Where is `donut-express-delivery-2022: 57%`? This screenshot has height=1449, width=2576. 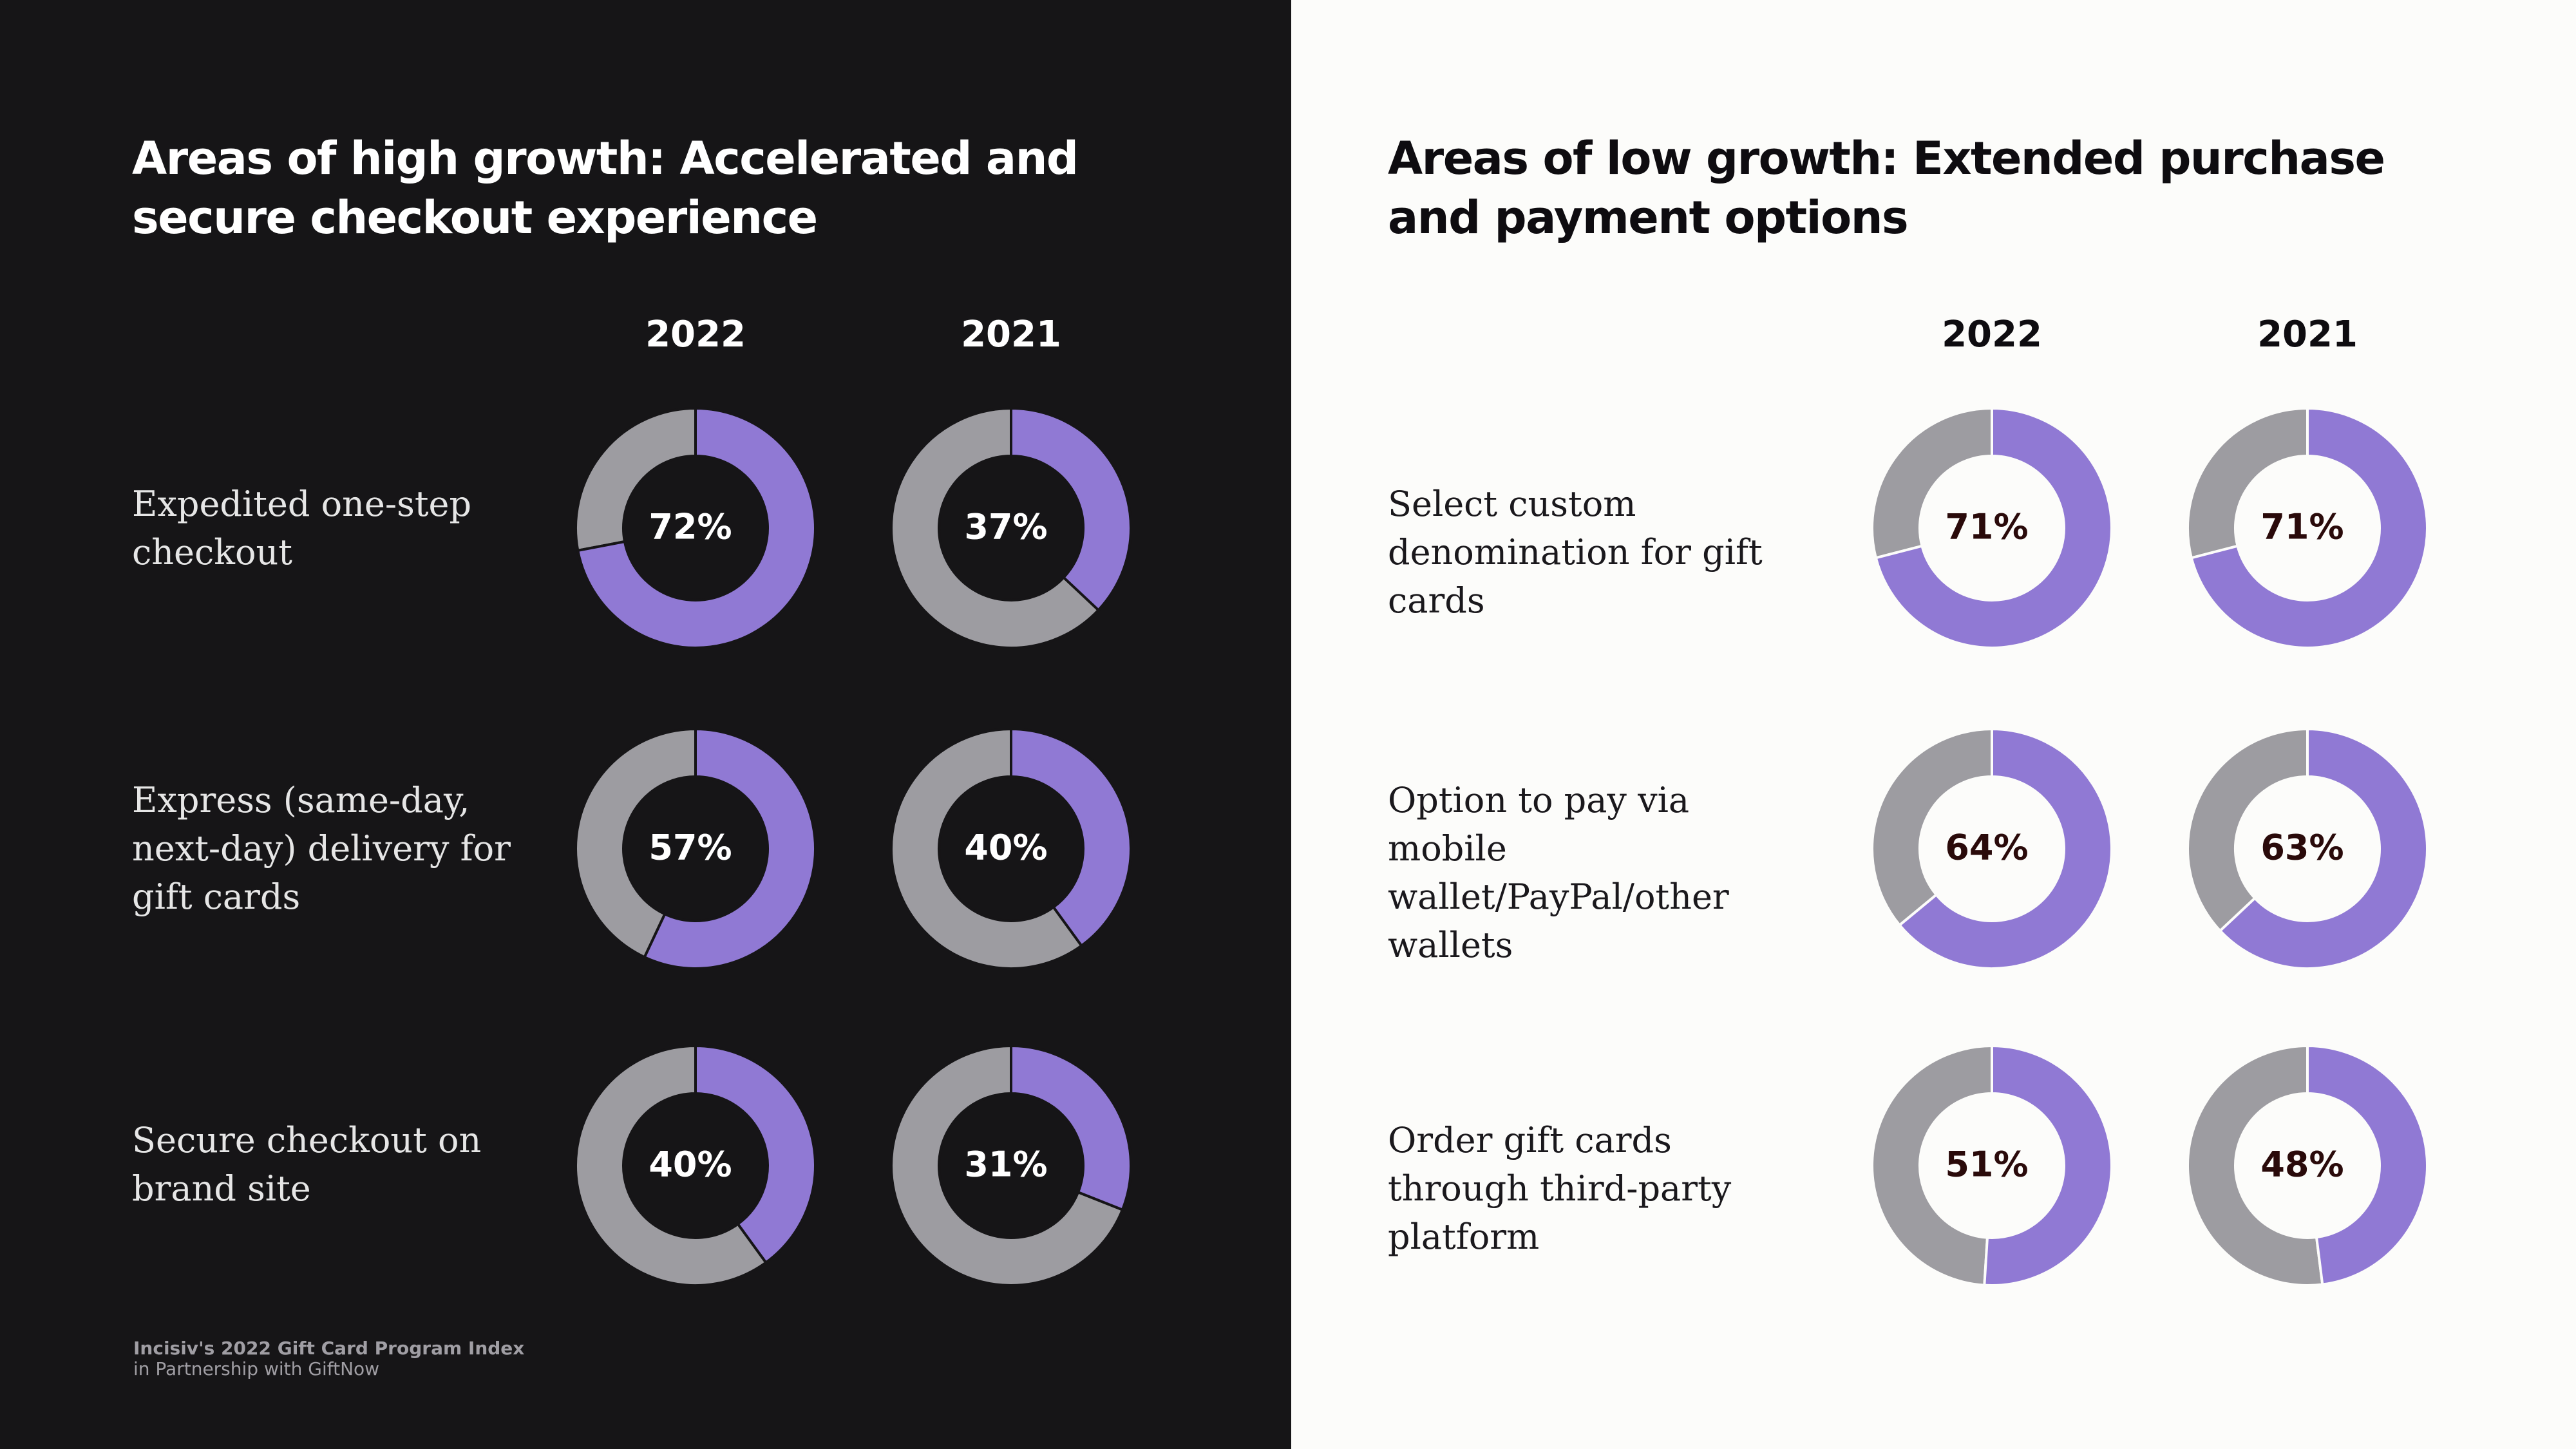
donut-express-delivery-2022: 57% is located at coordinates (695, 849).